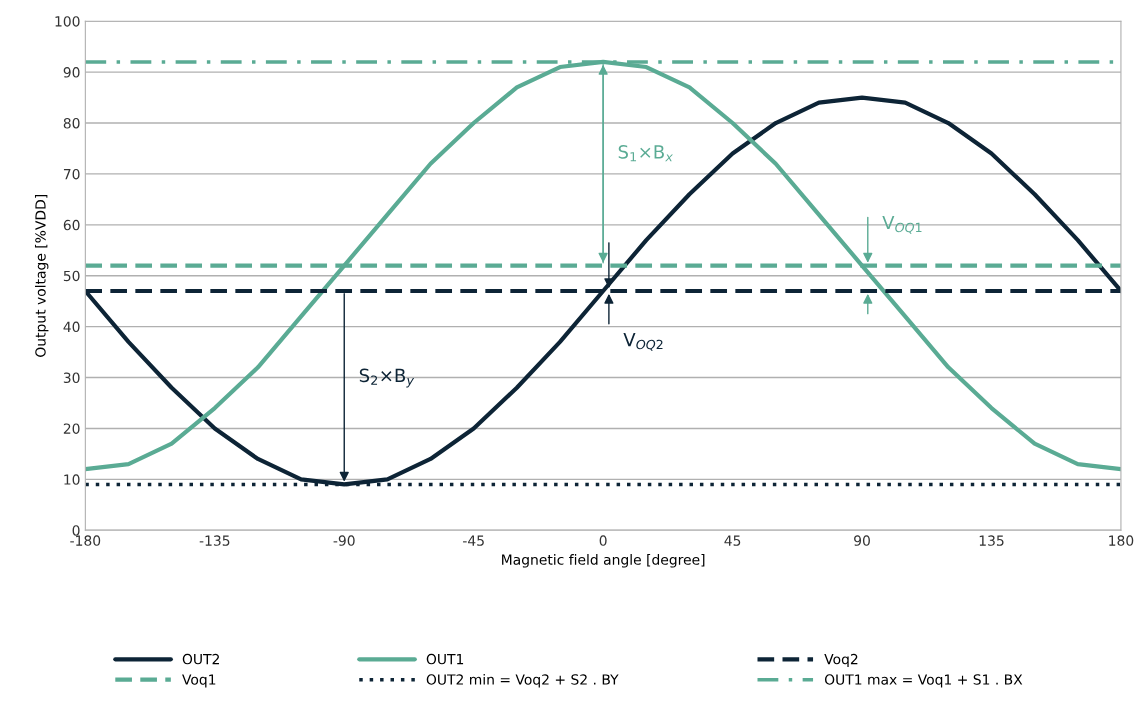 The width and height of the screenshot is (1138, 707). I want to click on x-tick-label: 45, so click(732, 540).